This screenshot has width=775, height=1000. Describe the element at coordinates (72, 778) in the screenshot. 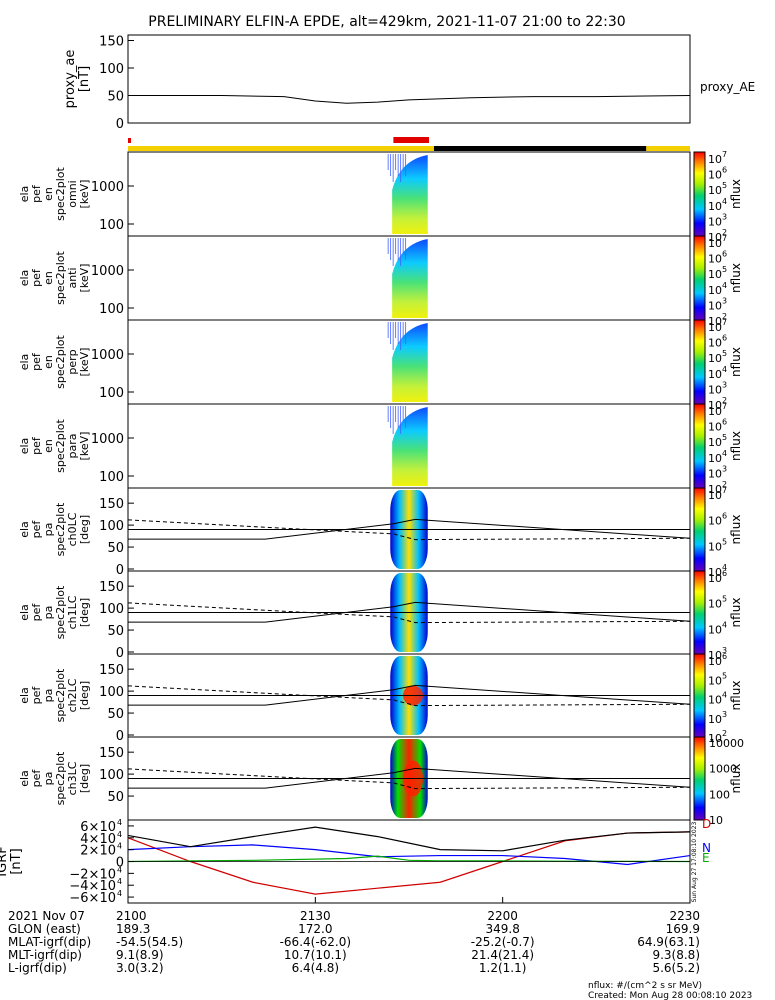

I see `ylabel-line: ch3LC` at that location.